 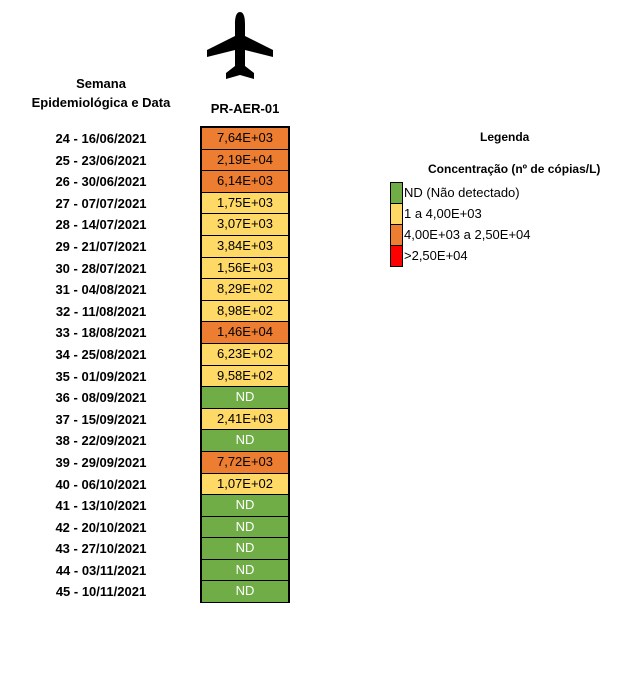 What do you see at coordinates (245, 484) in the screenshot?
I see `concentration-cell: 1,07E+02` at bounding box center [245, 484].